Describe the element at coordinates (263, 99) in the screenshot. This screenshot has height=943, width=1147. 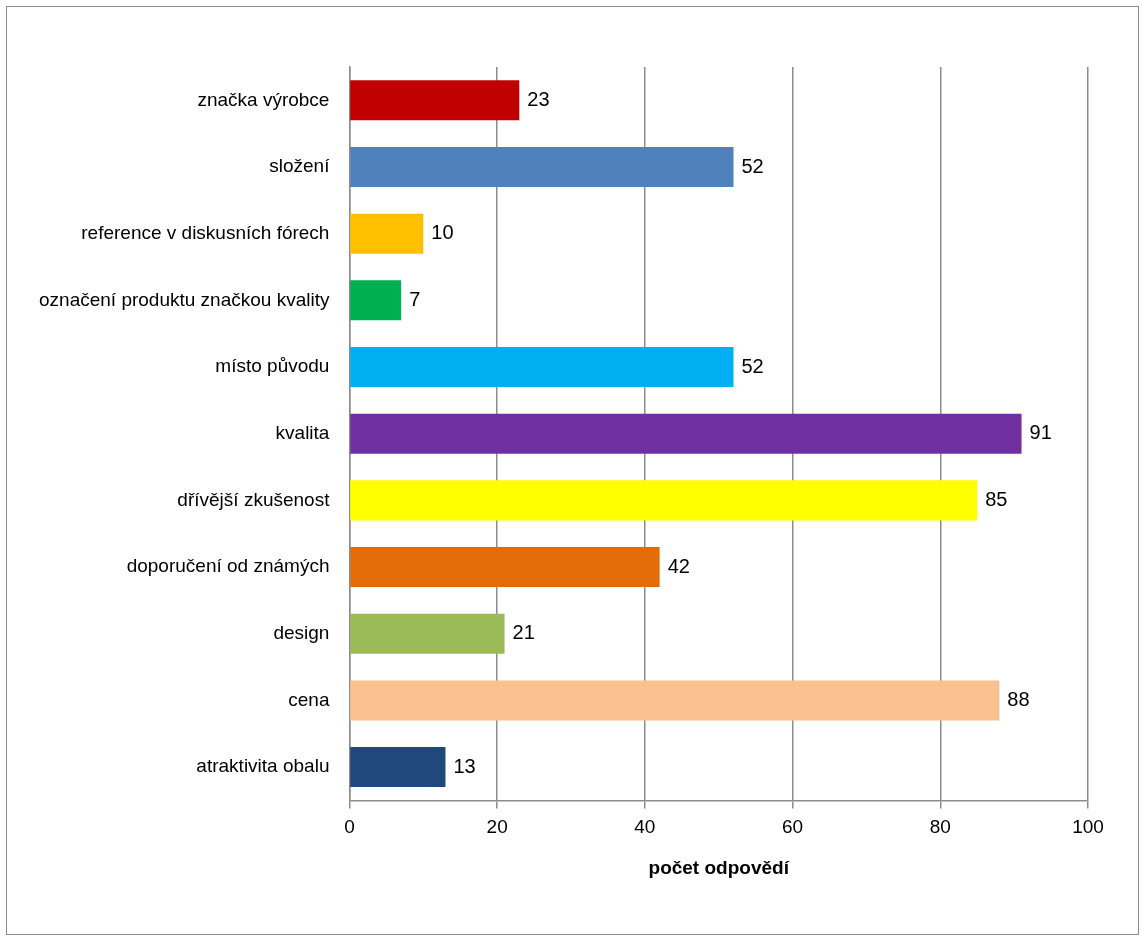
I see `y-tick-label: značka výrobce` at that location.